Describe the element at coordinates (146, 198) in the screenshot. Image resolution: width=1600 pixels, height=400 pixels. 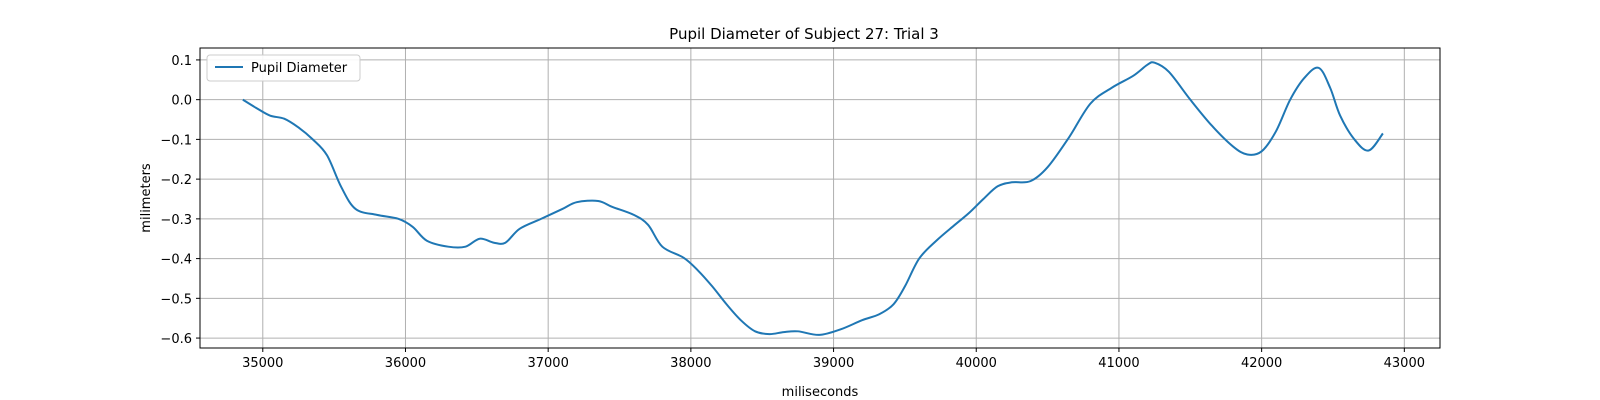
I see `y-axis-label: milimeters` at that location.